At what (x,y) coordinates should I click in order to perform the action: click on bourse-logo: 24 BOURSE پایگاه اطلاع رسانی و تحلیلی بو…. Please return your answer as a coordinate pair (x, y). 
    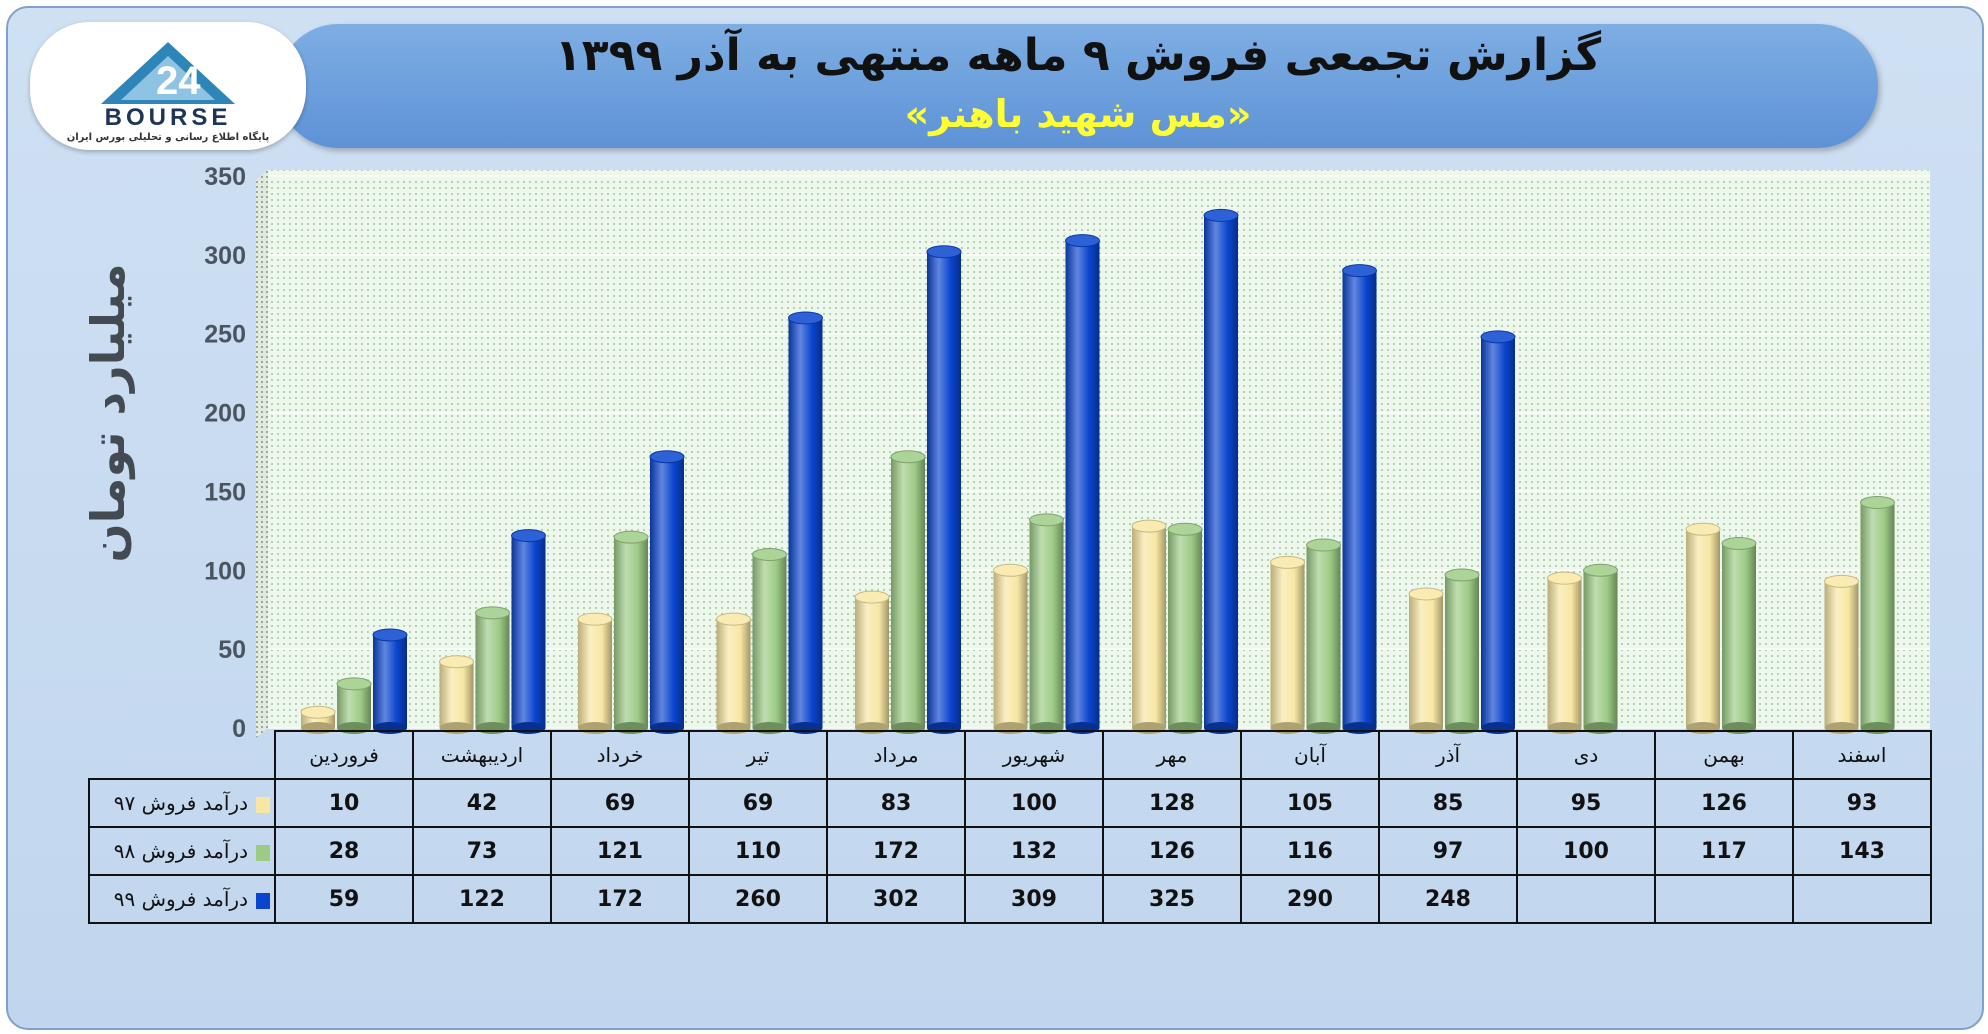
    Looking at the image, I should click on (168, 86).